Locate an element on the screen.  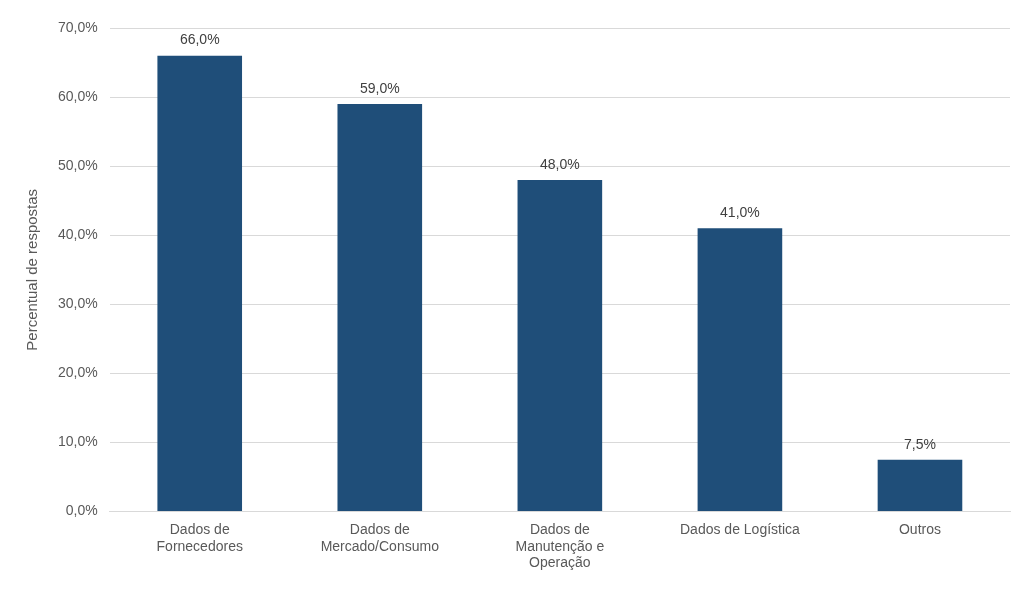
data-label: 48,0% is located at coordinates (560, 163).